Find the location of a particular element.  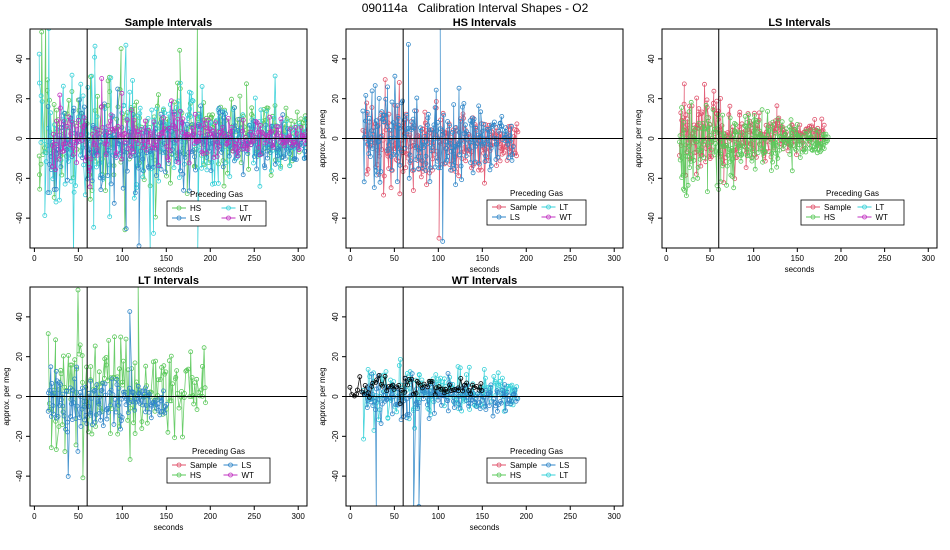

x-tick-label: 300 is located at coordinates (299, 258).